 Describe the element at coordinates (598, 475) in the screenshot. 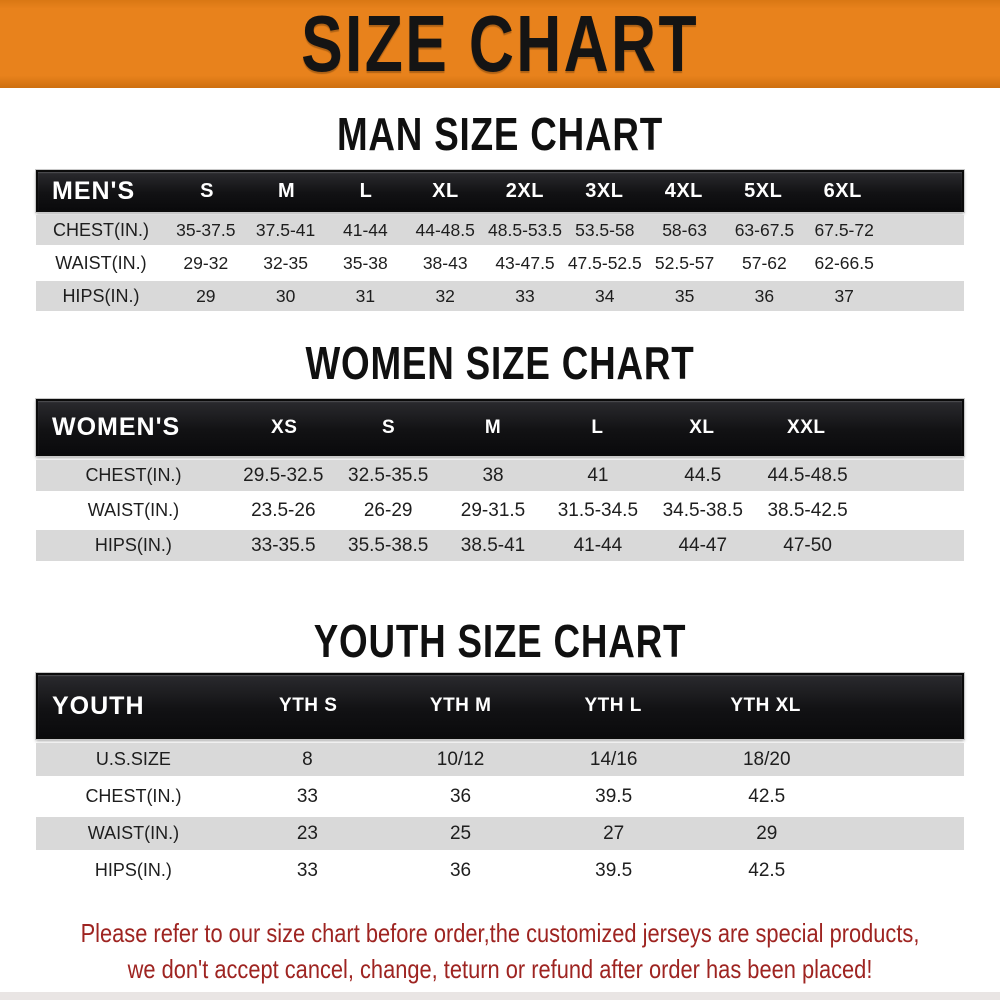

I see `size-cell: 41` at that location.